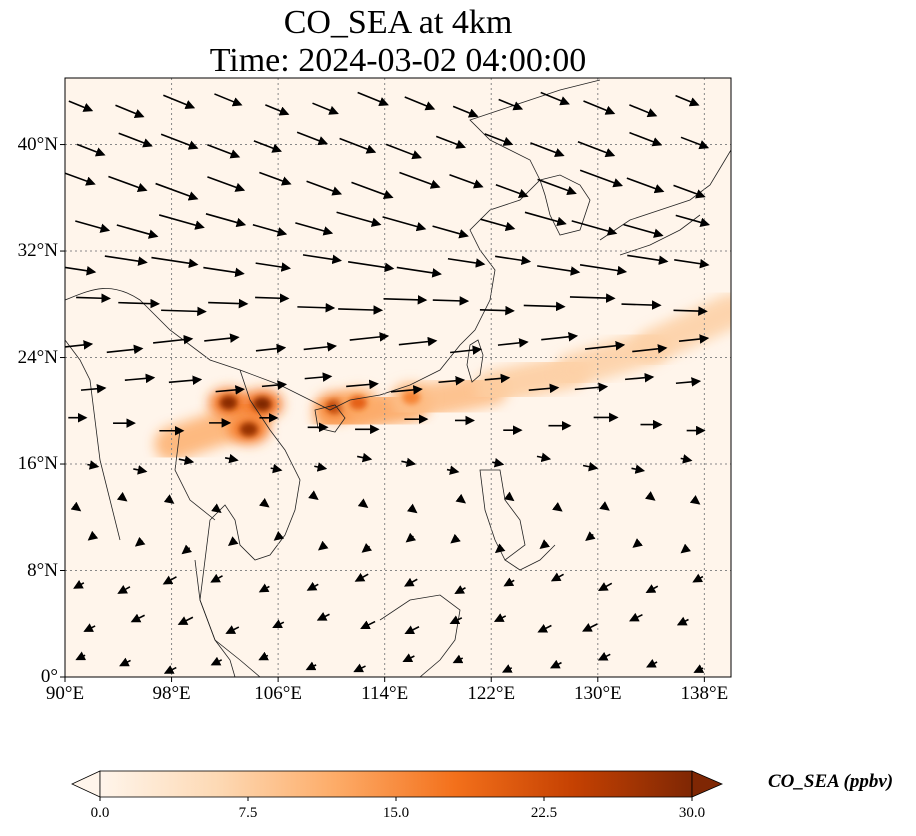  Describe the element at coordinates (442, 377) in the screenshot. I see `co-plume-layer` at that location.